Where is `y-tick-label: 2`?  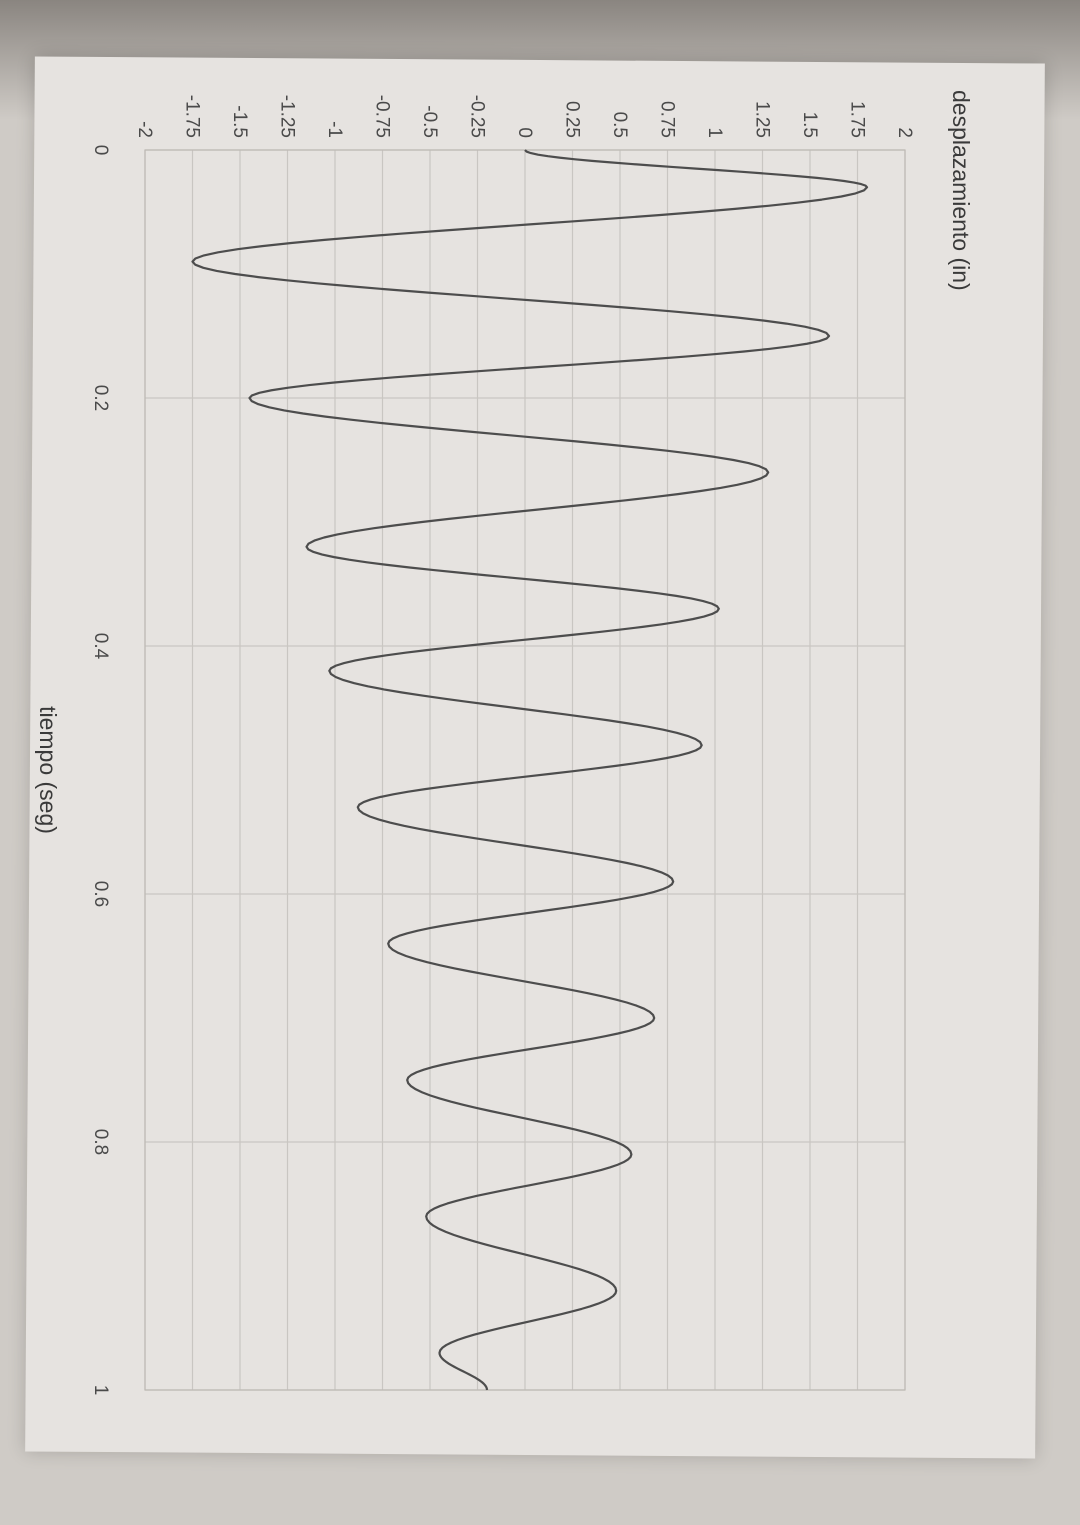 y-tick-label: 2 is located at coordinates (904, 132).